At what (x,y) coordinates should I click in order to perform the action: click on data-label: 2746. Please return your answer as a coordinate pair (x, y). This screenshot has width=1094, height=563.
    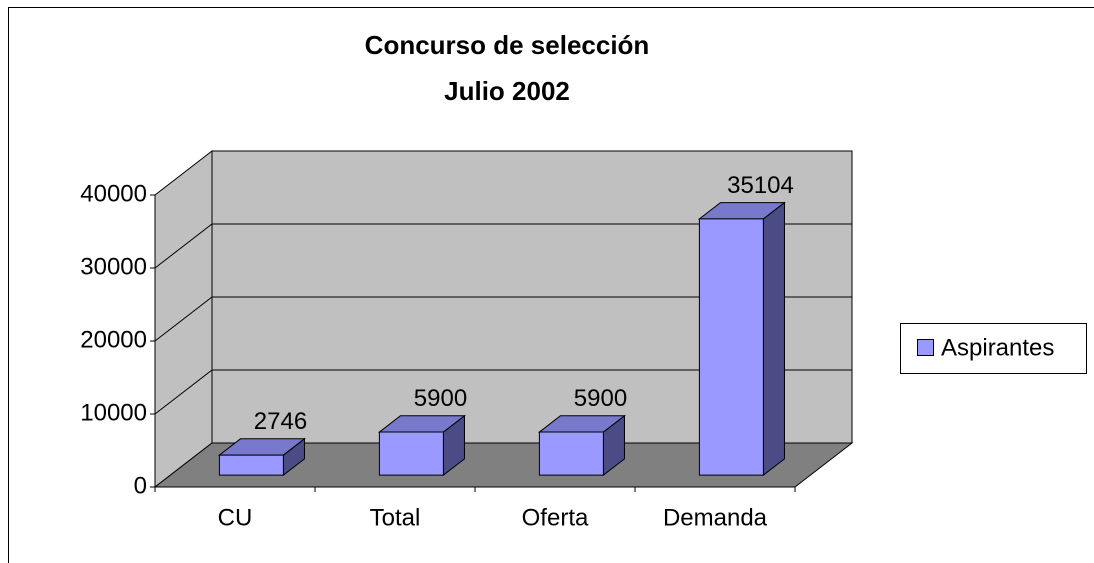
    Looking at the image, I should click on (280, 421).